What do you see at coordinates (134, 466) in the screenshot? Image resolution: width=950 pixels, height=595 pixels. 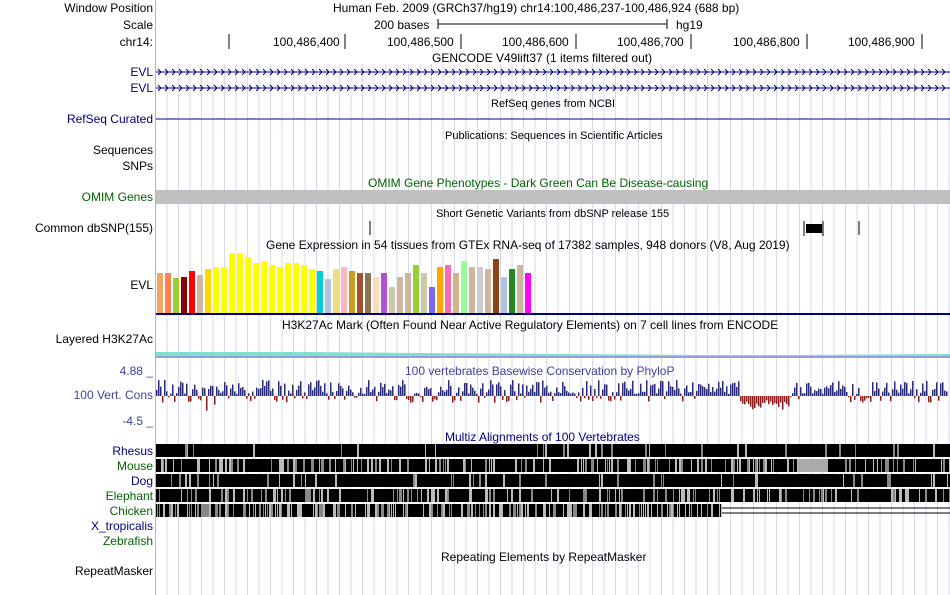 I see `species-mouse: Mouse` at bounding box center [134, 466].